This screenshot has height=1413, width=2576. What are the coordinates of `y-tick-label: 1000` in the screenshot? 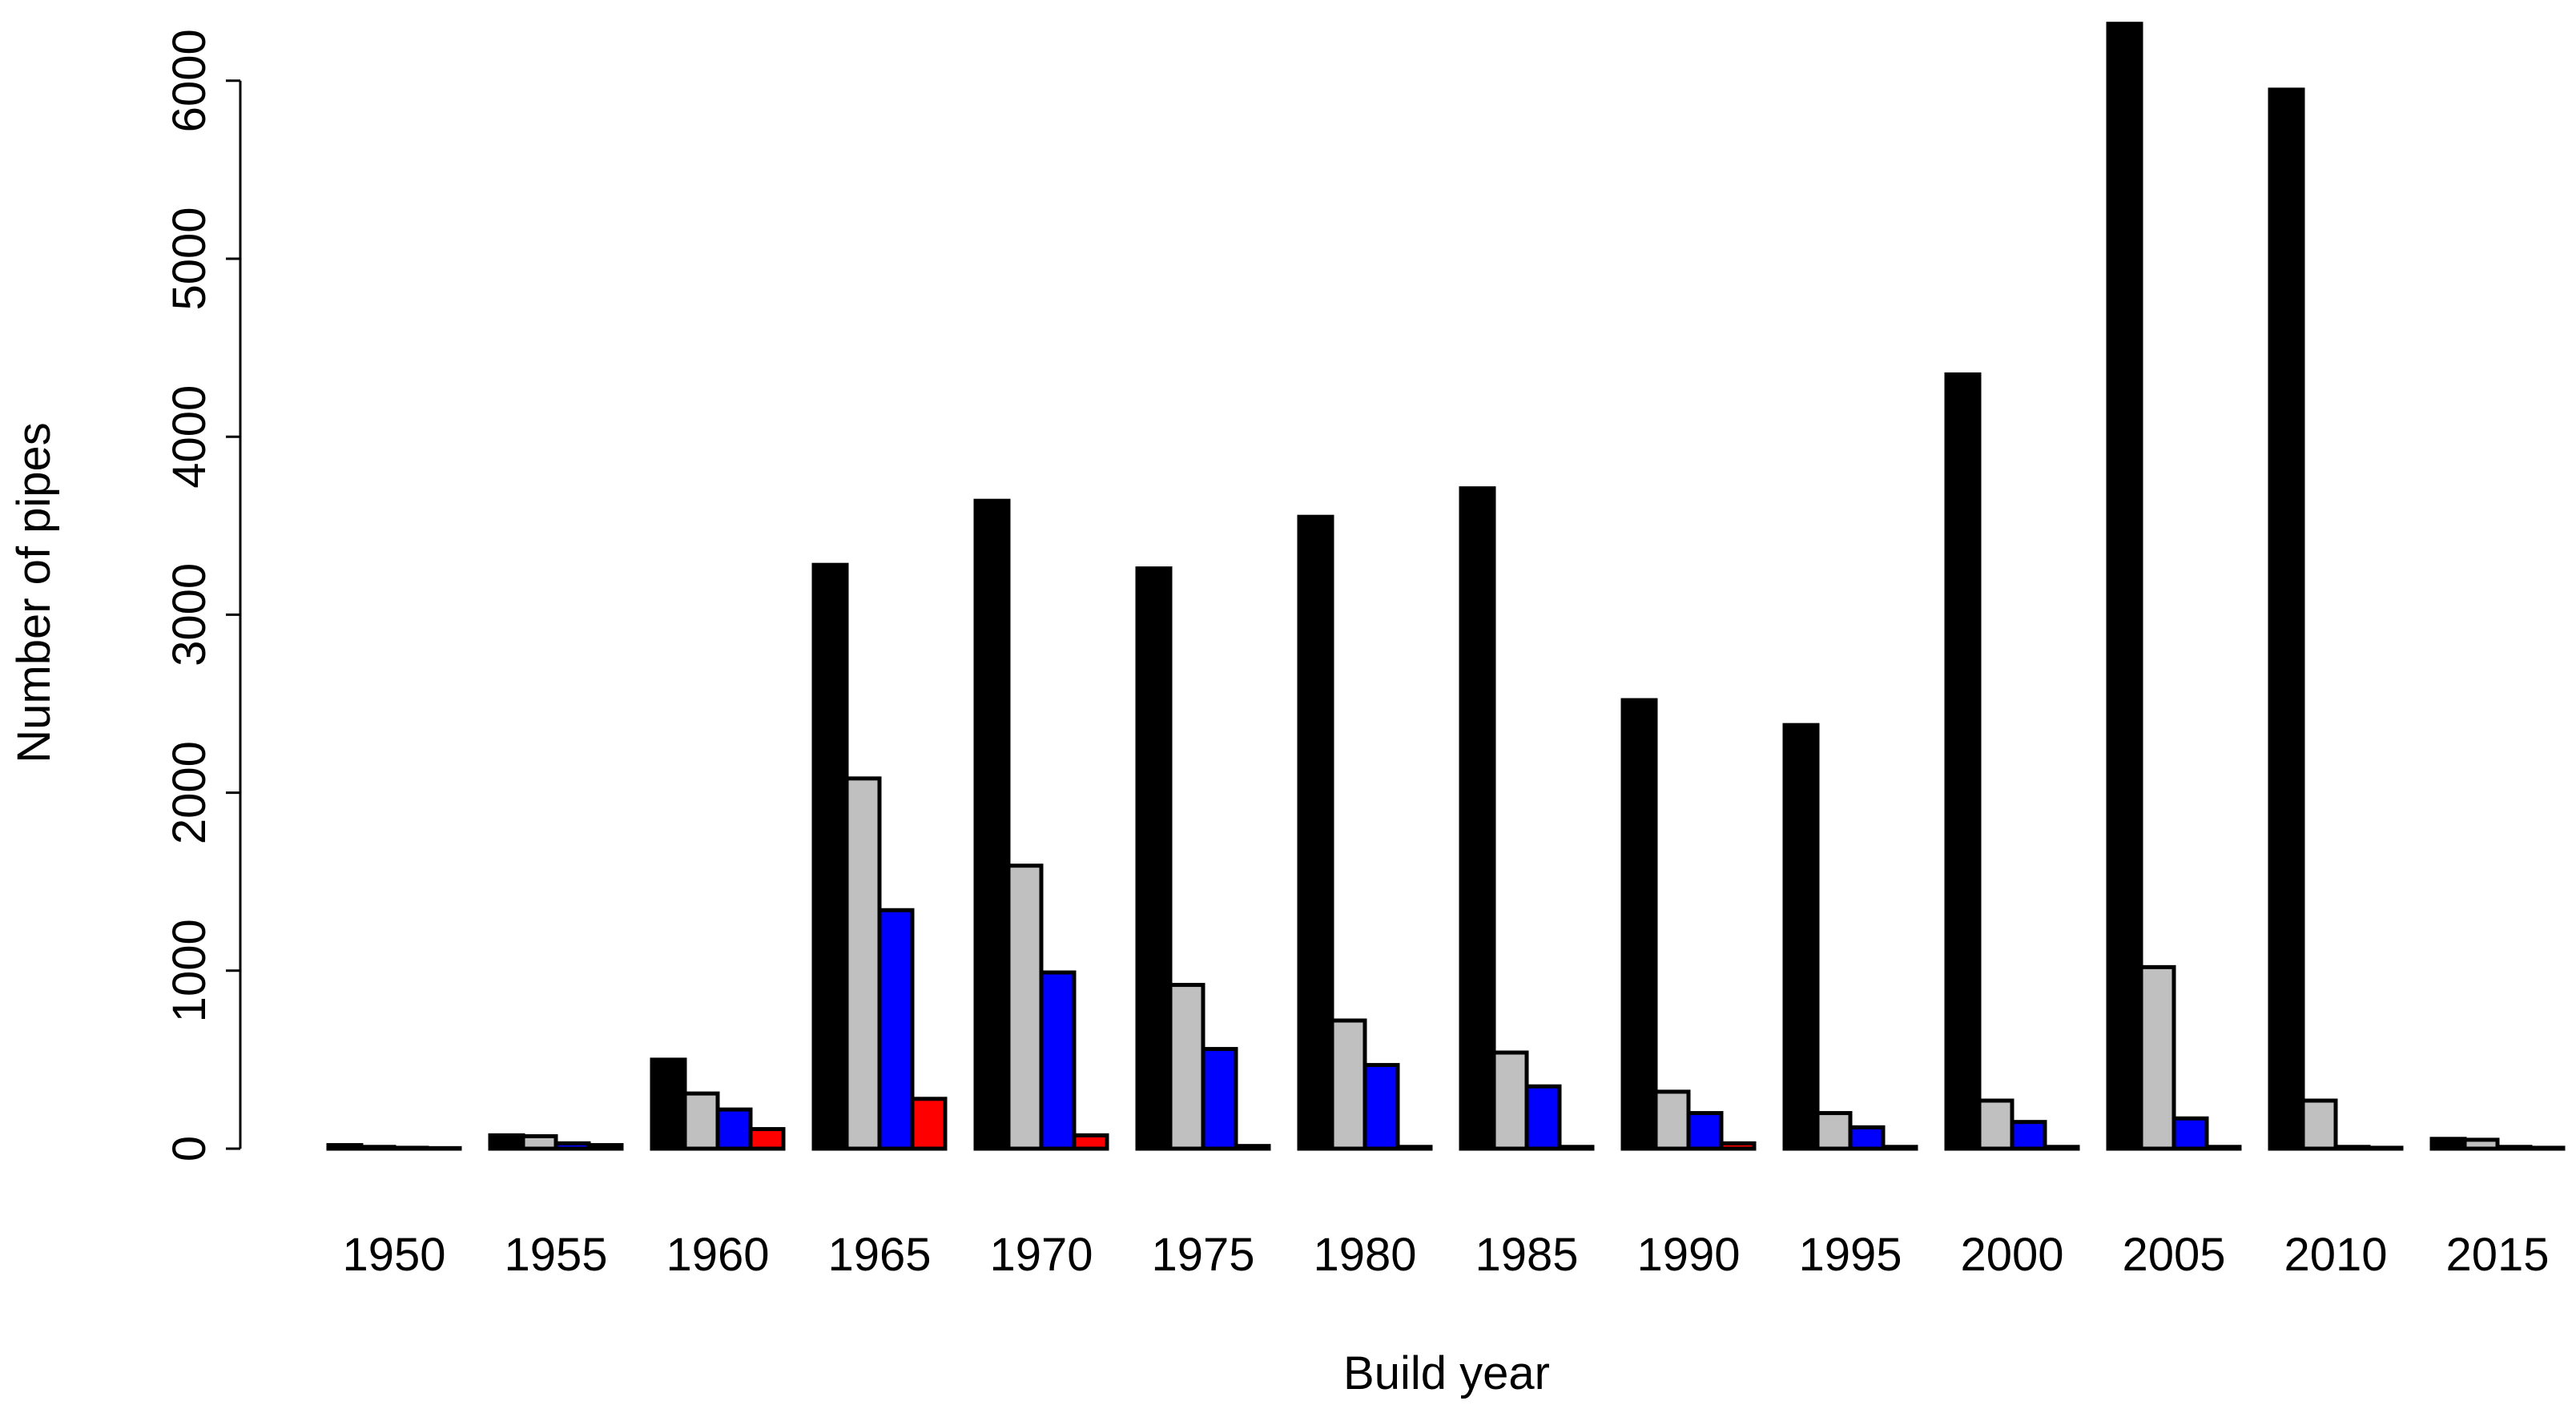 It's located at (189, 970).